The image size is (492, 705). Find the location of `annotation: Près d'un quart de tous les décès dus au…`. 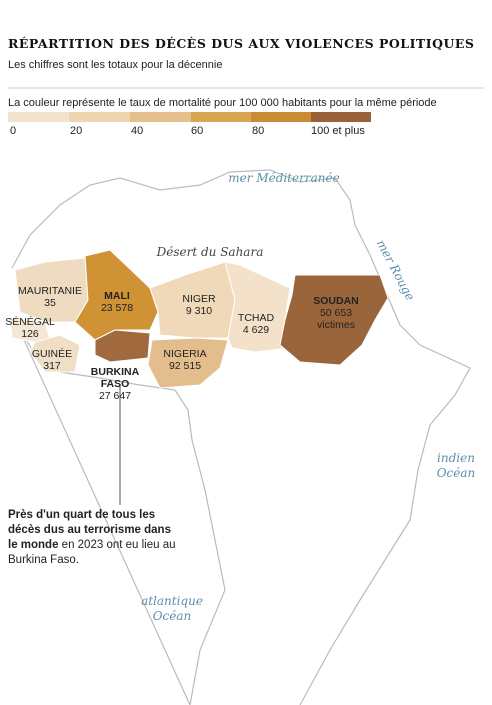

annotation: Près d'un quart de tous les décès dus au… is located at coordinates (93, 538).